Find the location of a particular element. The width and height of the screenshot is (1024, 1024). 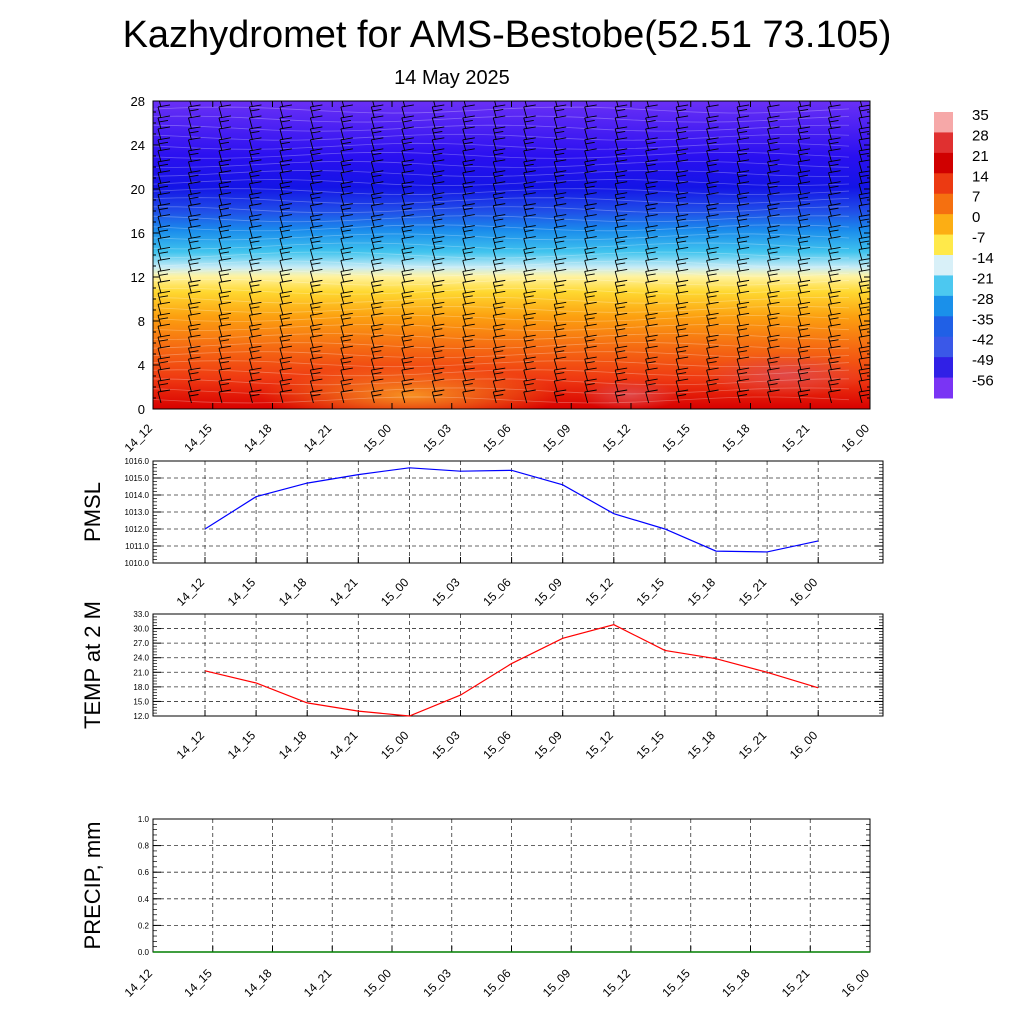

colorbar-label: -7 is located at coordinates (978, 238).